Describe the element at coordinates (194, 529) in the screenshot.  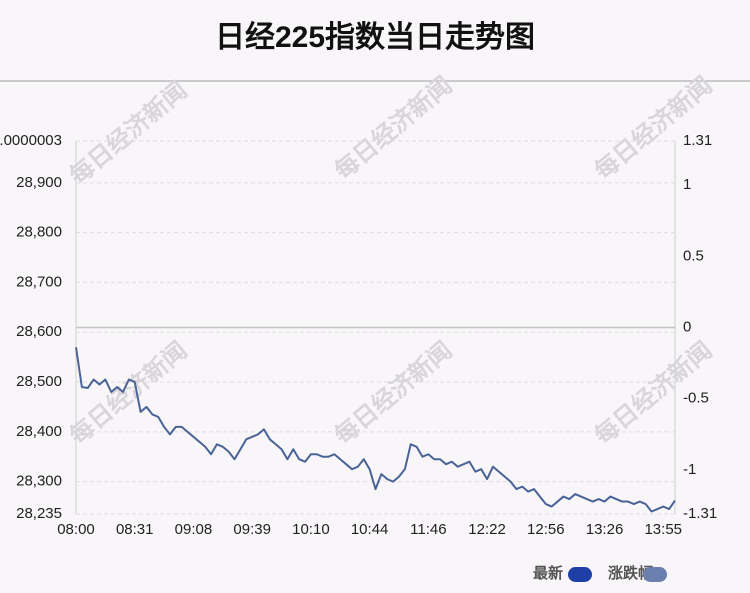
I see `x-tick-label: 09:08` at that location.